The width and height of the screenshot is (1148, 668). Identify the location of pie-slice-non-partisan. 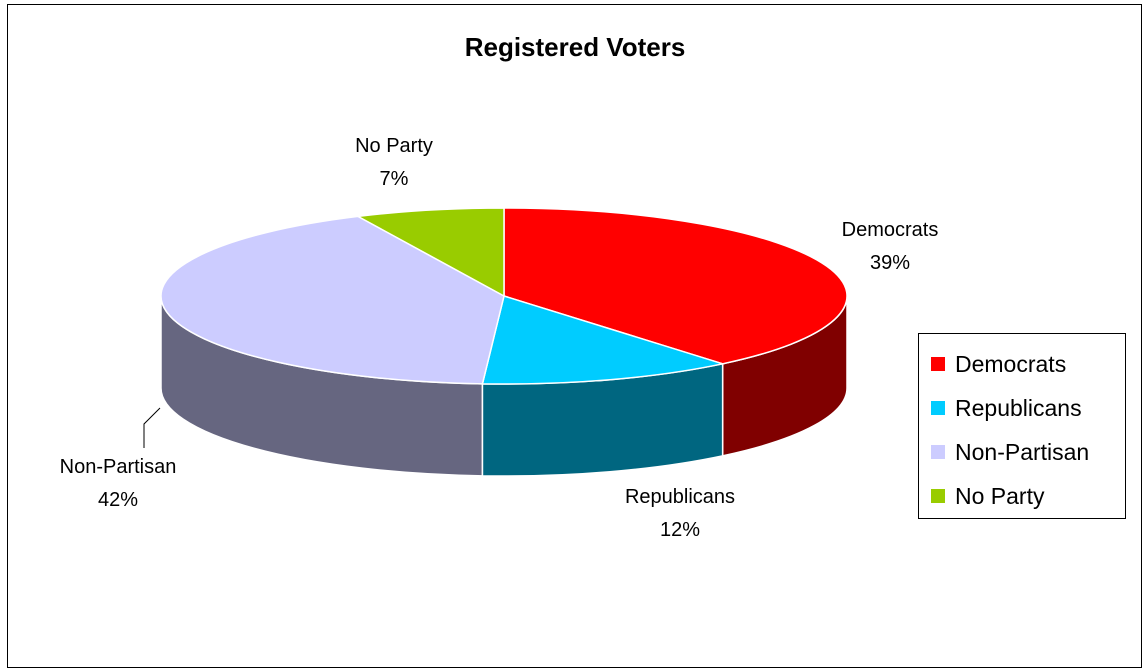
(332, 300).